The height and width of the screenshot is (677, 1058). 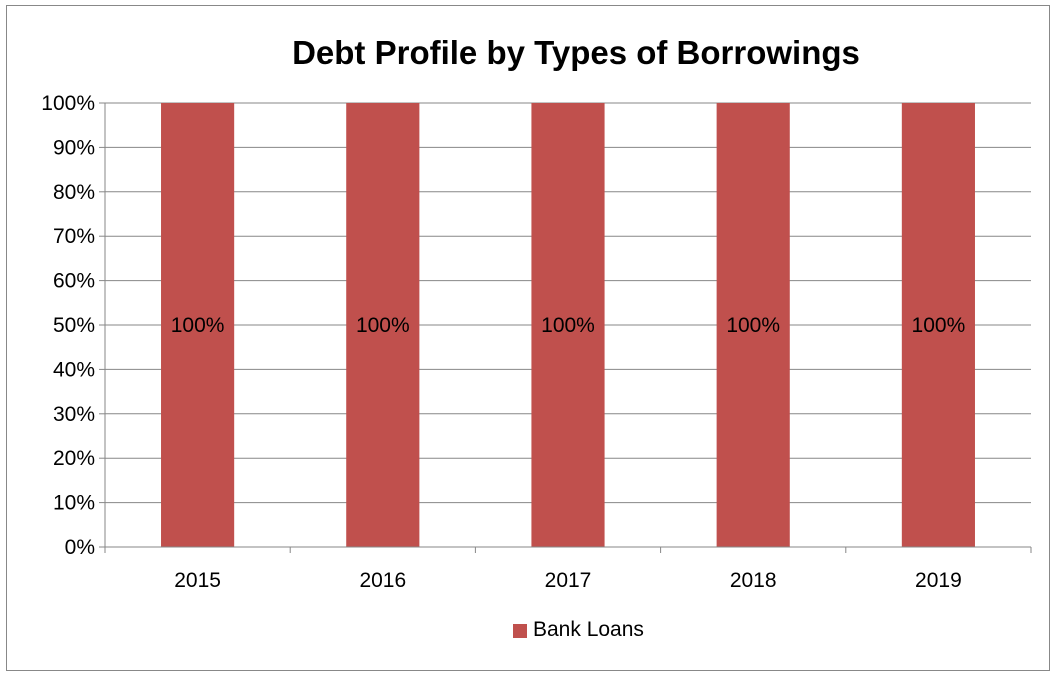 I want to click on bar-2019, so click(x=938, y=325).